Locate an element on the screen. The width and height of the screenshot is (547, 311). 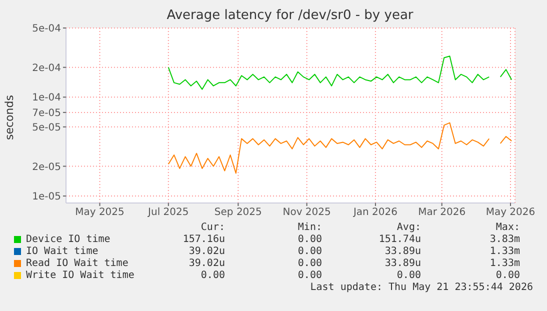
text: Avg: is located at coordinates (408, 227).